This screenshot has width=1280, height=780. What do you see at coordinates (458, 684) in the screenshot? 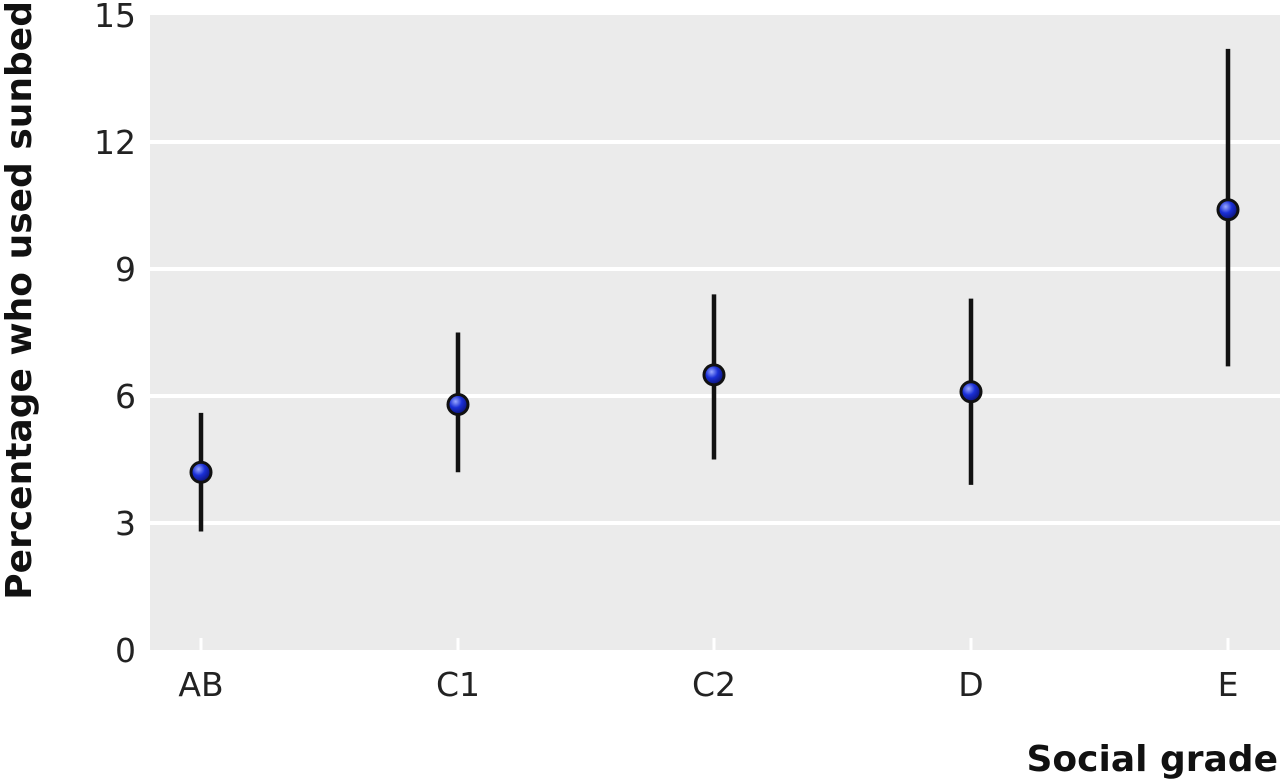
I see `x-tick-label-C1: C1` at bounding box center [458, 684].